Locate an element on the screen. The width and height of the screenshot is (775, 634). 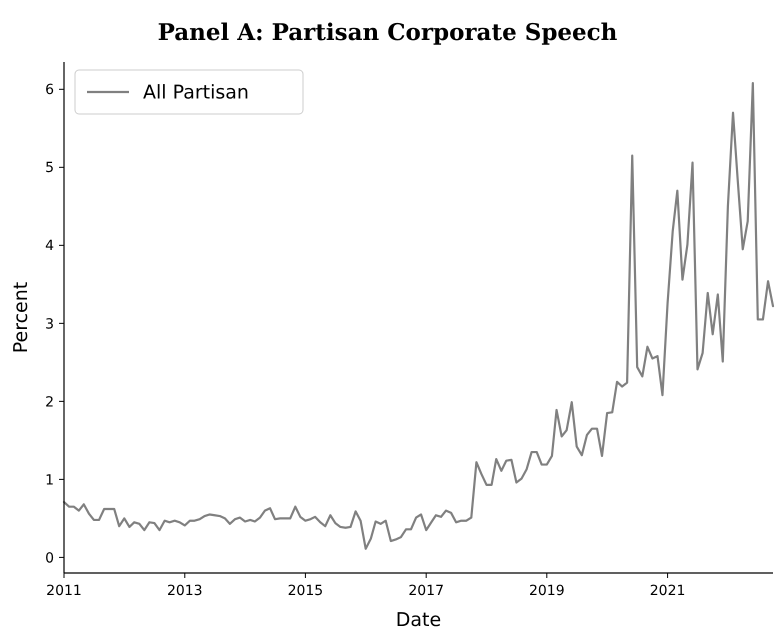
y-tick-label: 4 is located at coordinates (49, 246).